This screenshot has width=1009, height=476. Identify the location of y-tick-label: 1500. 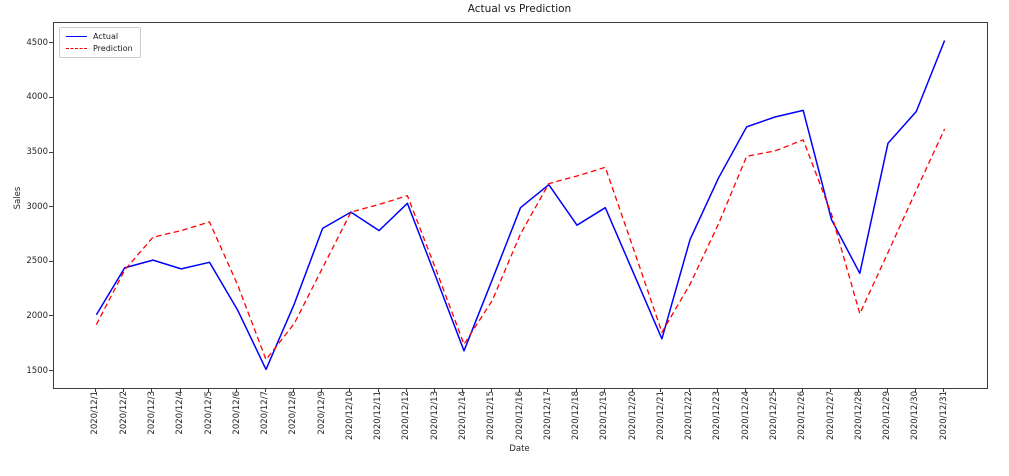
(37, 370).